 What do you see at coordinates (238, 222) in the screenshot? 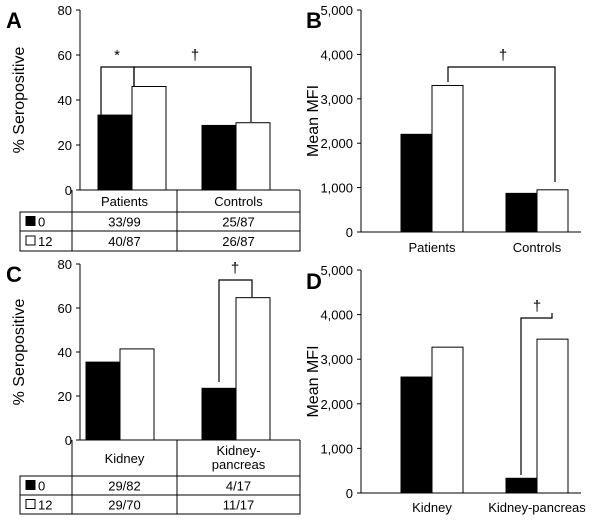
I see `table-cell: 25/87` at bounding box center [238, 222].